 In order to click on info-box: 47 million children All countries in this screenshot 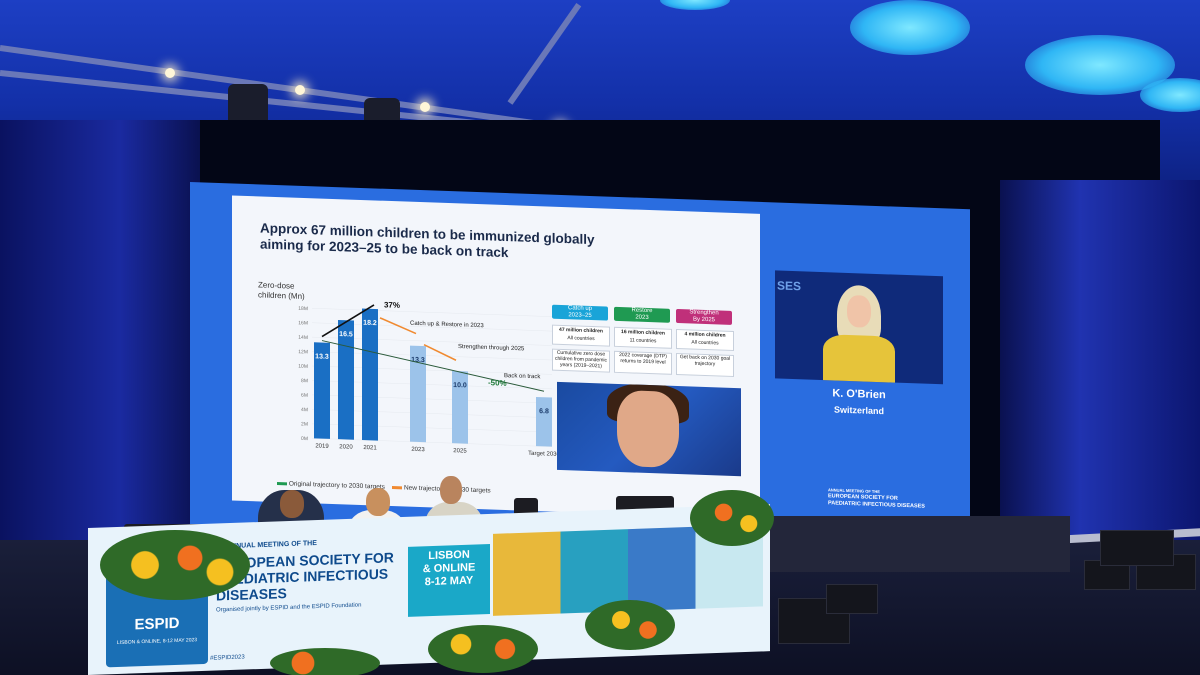, I will do `click(581, 335)`.